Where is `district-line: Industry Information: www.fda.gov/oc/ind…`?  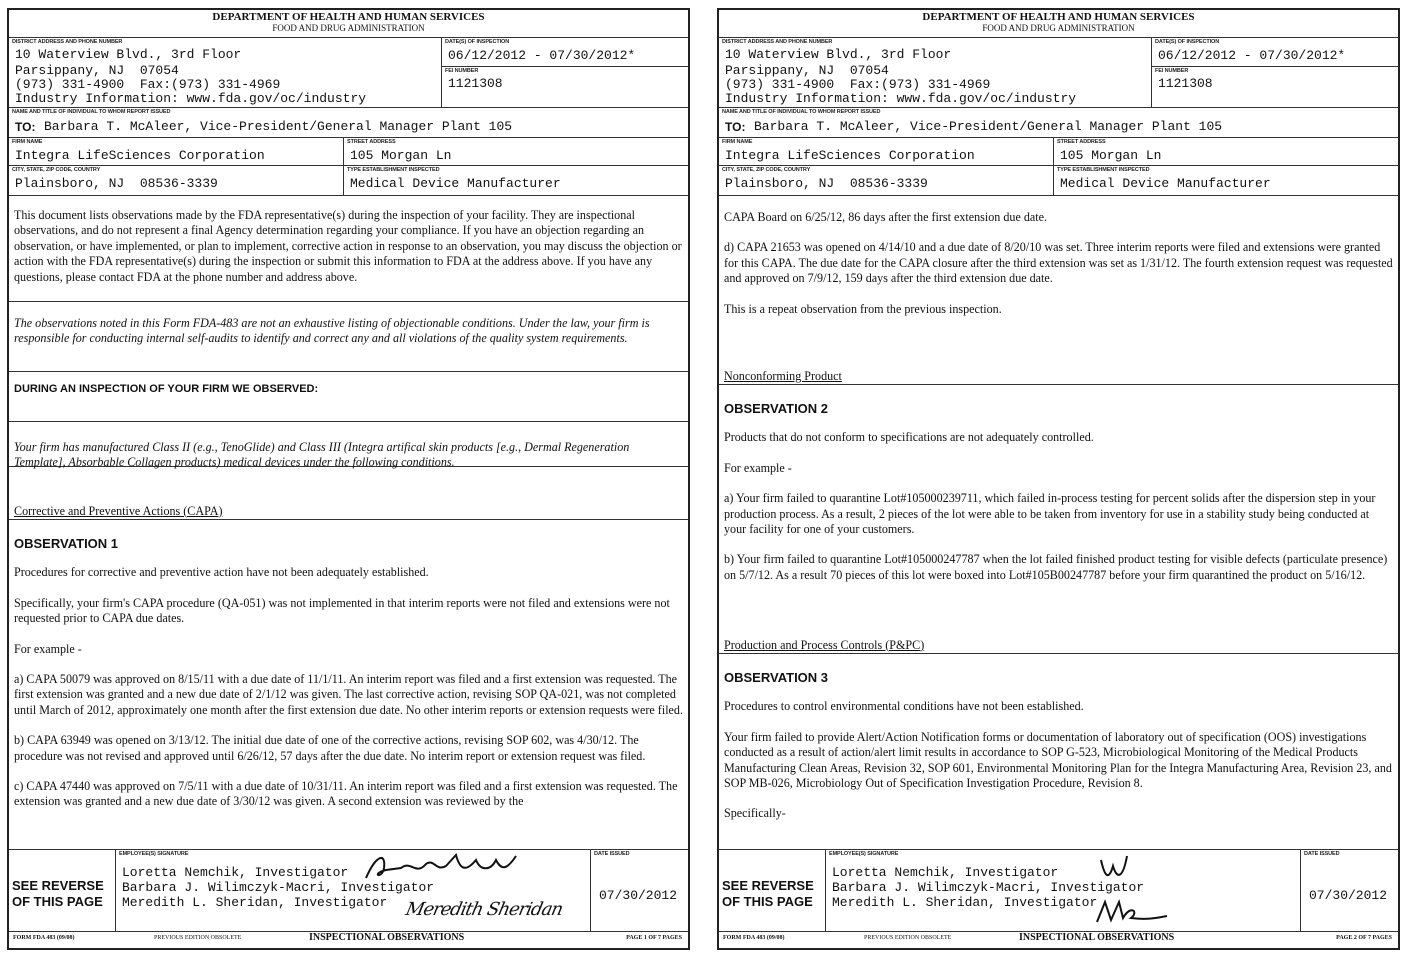
district-line: Industry Information: www.fda.gov/oc/ind… is located at coordinates (191, 98).